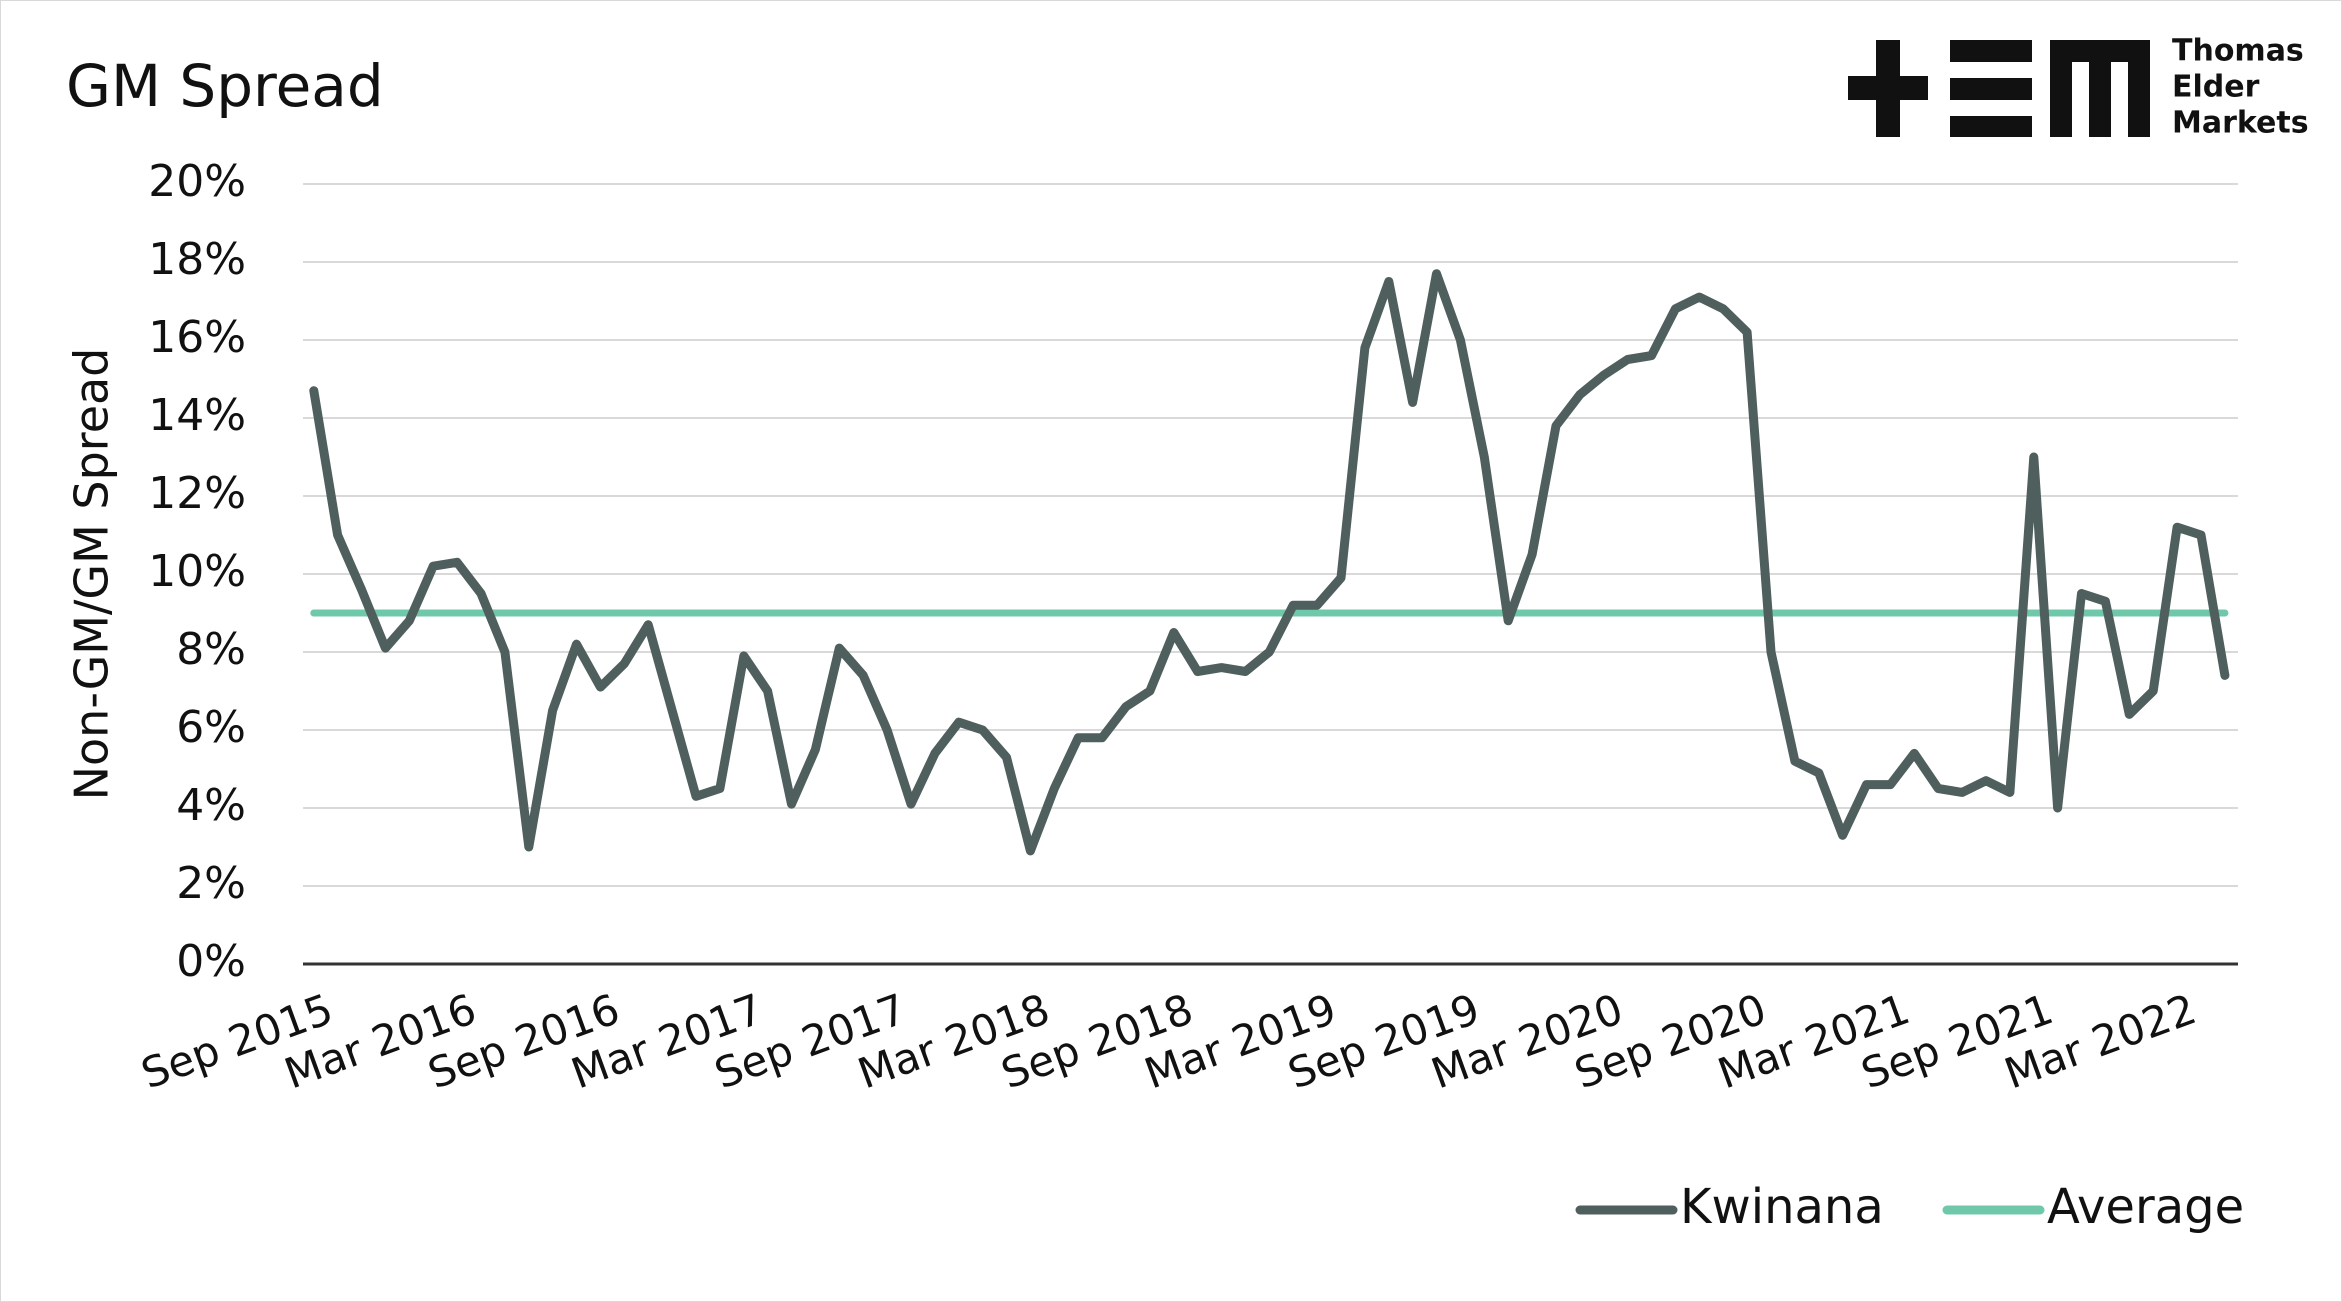 The image size is (2342, 1302). I want to click on y-tick-label: 14%, so click(197, 415).